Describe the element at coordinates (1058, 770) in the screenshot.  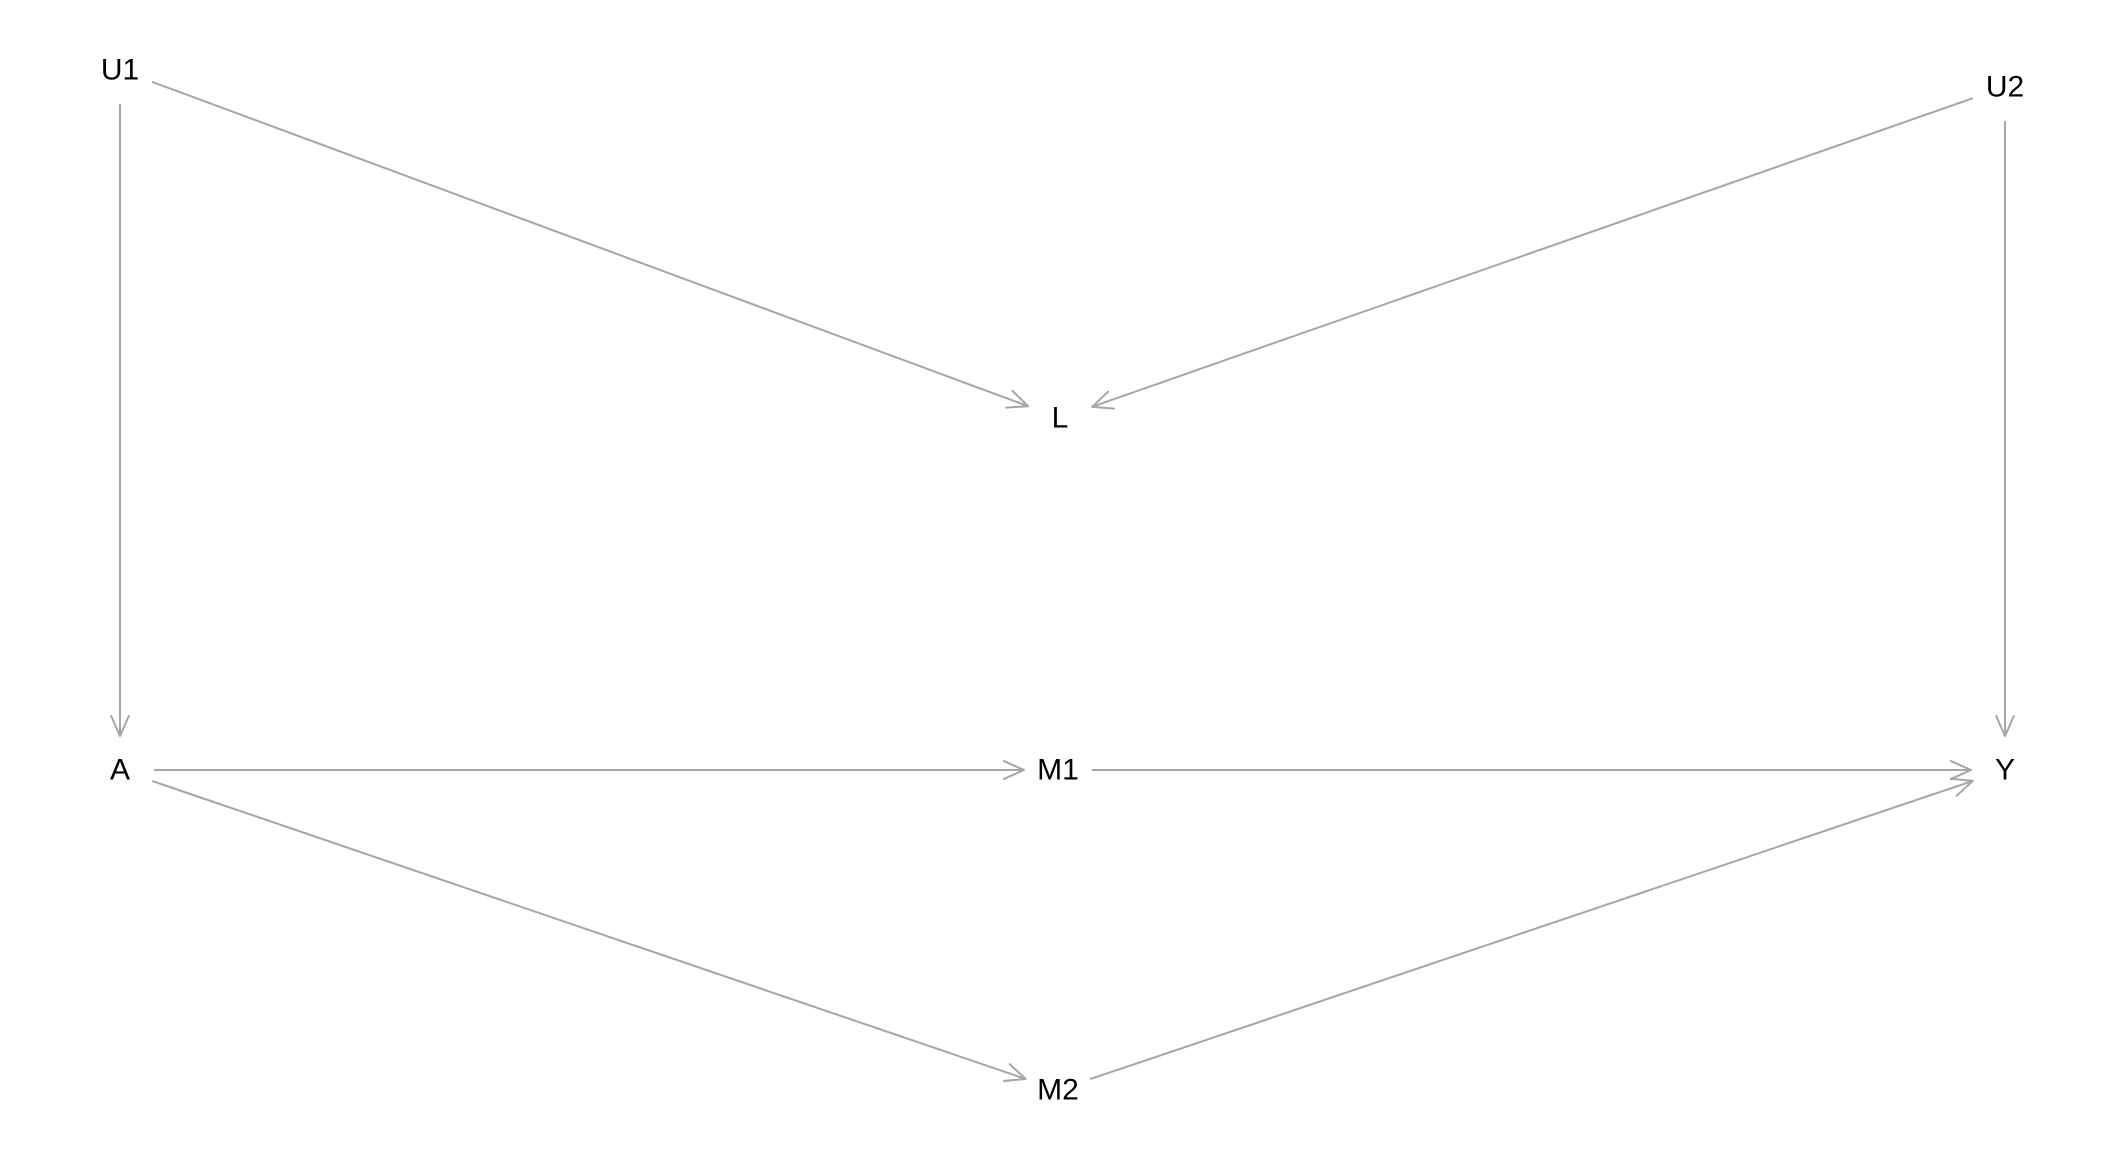
I see `node-m1: M1` at that location.